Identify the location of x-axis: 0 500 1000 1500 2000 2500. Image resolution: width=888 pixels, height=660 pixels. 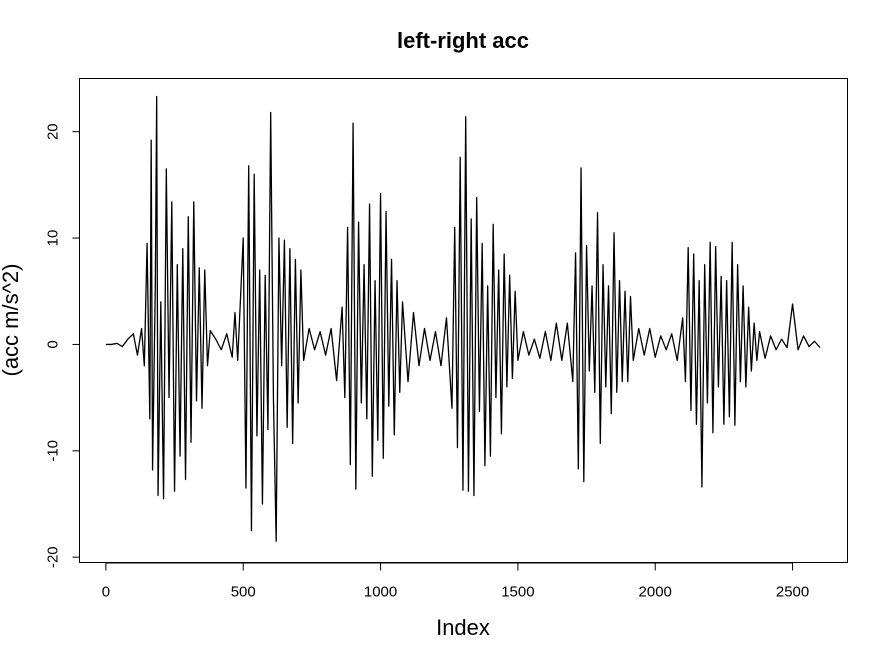
(455, 581).